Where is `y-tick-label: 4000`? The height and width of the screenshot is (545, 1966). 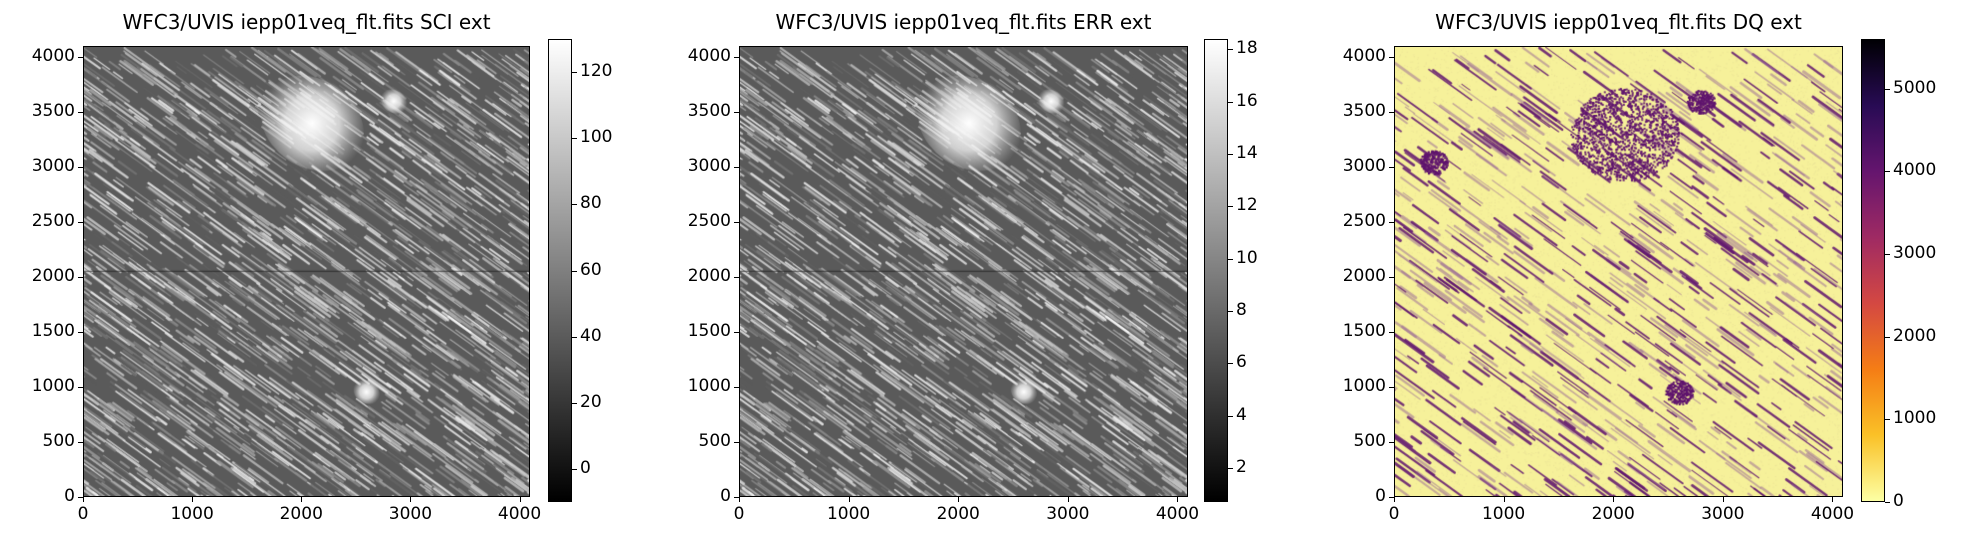 y-tick-label: 4000 is located at coordinates (709, 55).